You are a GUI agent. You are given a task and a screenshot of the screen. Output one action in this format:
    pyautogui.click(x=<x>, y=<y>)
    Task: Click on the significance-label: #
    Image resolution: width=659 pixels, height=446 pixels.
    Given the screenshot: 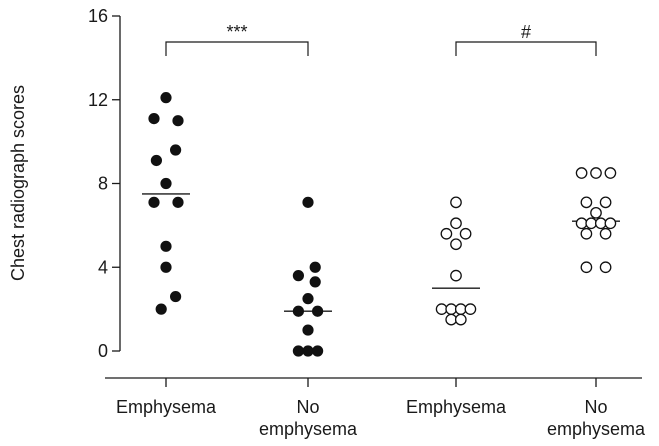 What is the action you would take?
    pyautogui.click(x=526, y=32)
    